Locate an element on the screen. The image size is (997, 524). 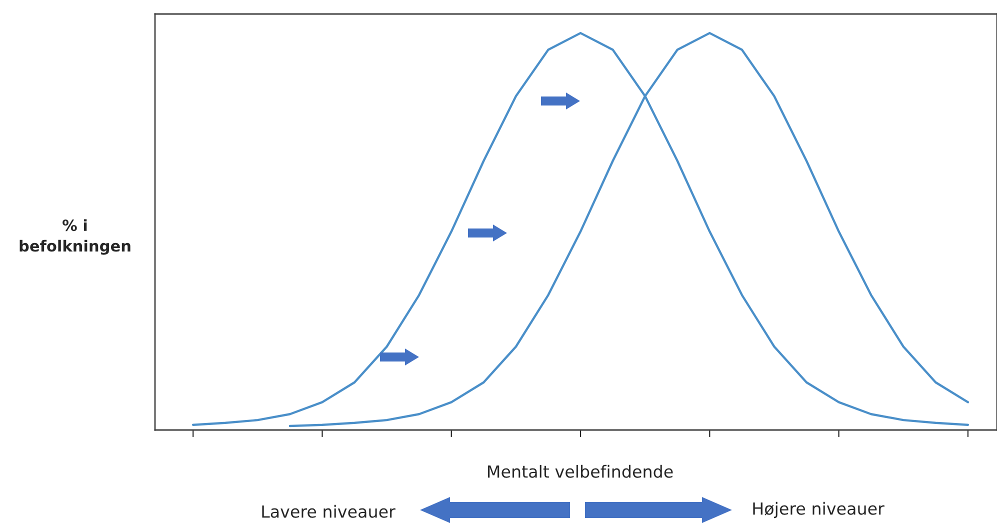
x-axis-title: Mentalt velbefindende is located at coordinates (580, 471).